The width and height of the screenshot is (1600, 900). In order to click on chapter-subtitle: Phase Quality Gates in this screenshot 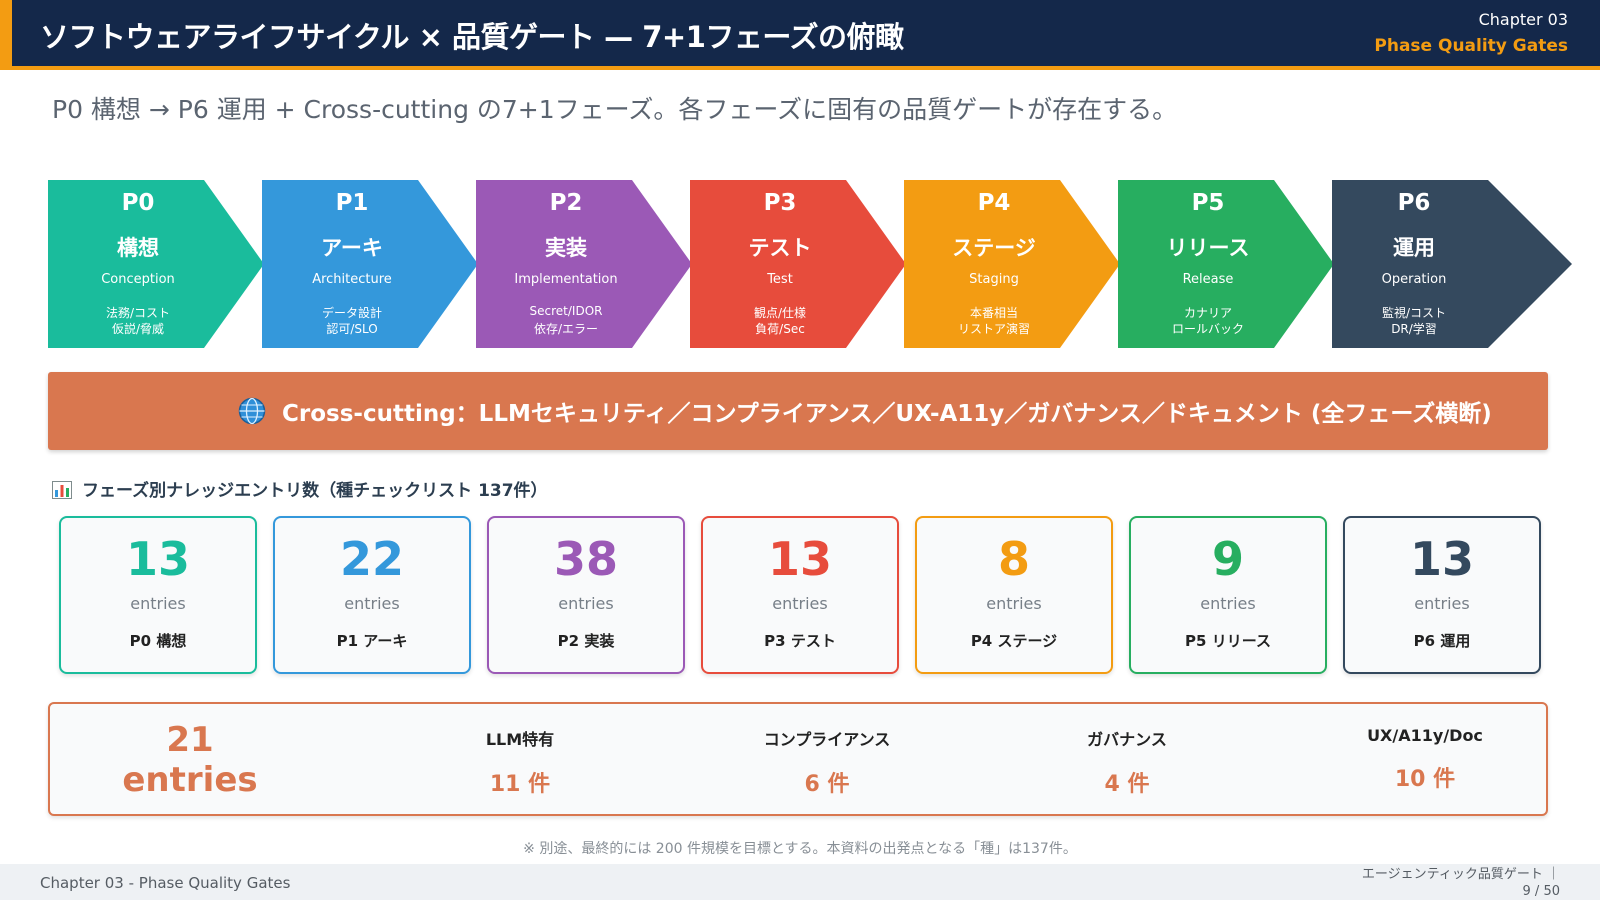, I will do `click(1471, 46)`.